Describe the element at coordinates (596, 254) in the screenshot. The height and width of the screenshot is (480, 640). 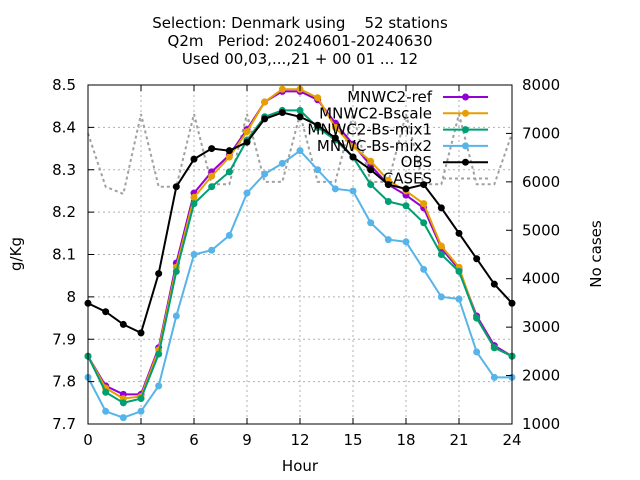
I see `y2-axis-label: No cases` at that location.